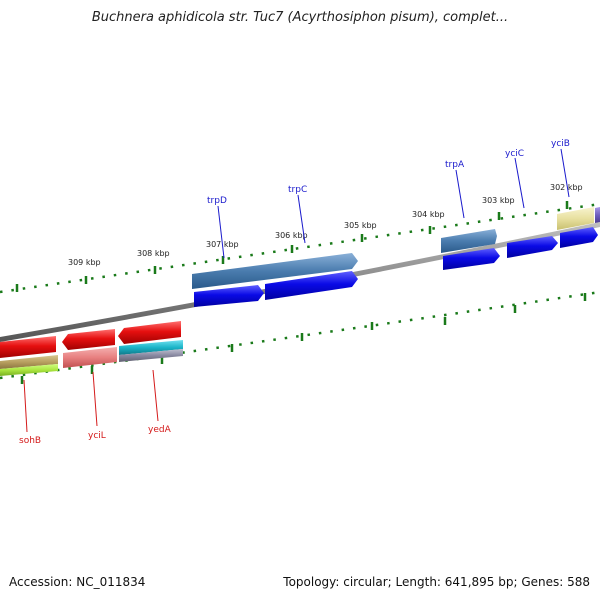 The image size is (600, 600). Describe the element at coordinates (560, 144) in the screenshot. I see `gene-label-yciB: yciB` at that location.